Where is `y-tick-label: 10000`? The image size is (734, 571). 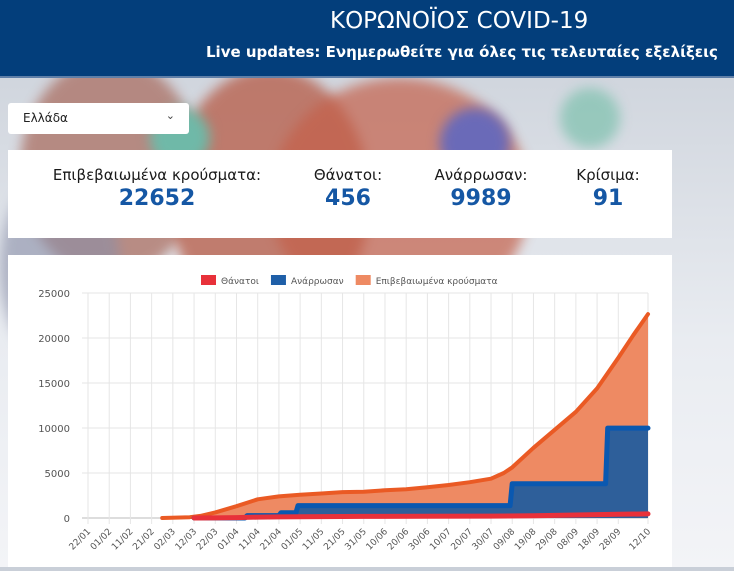
y-tick-label: 10000 is located at coordinates (54, 429).